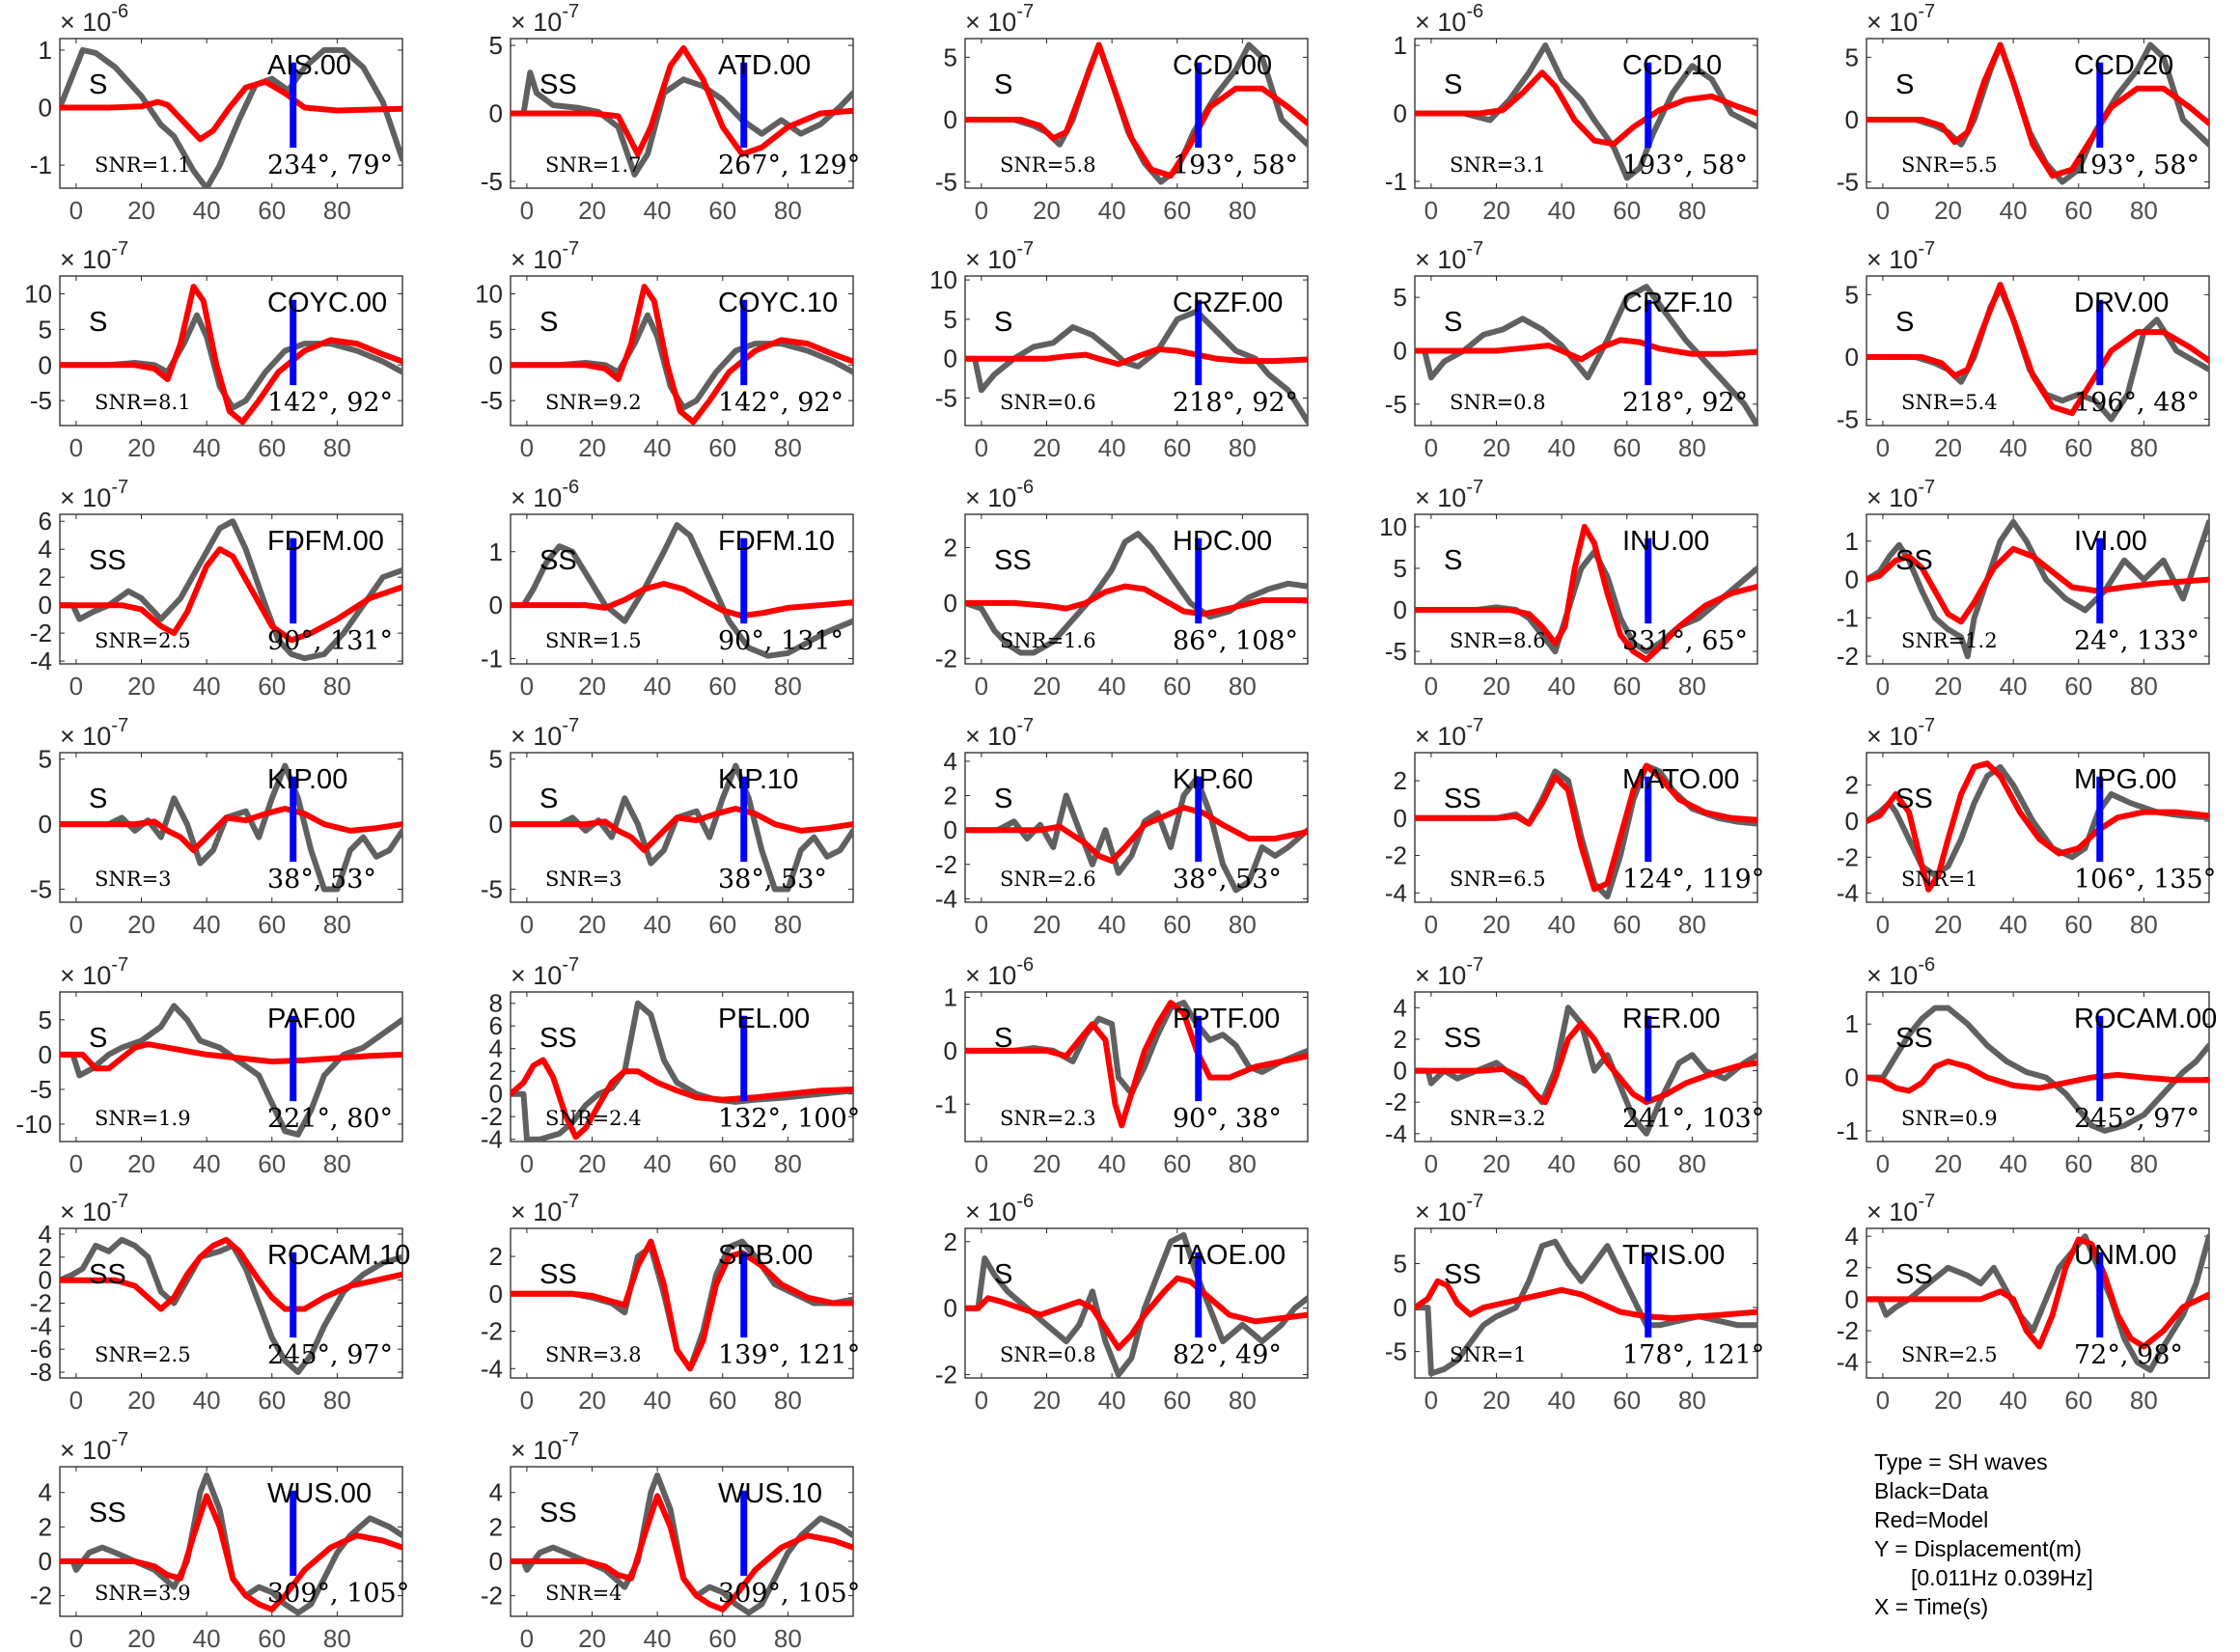 This screenshot has height=1652, width=2240. I want to click on y-tick-label: 8, so click(496, 1003).